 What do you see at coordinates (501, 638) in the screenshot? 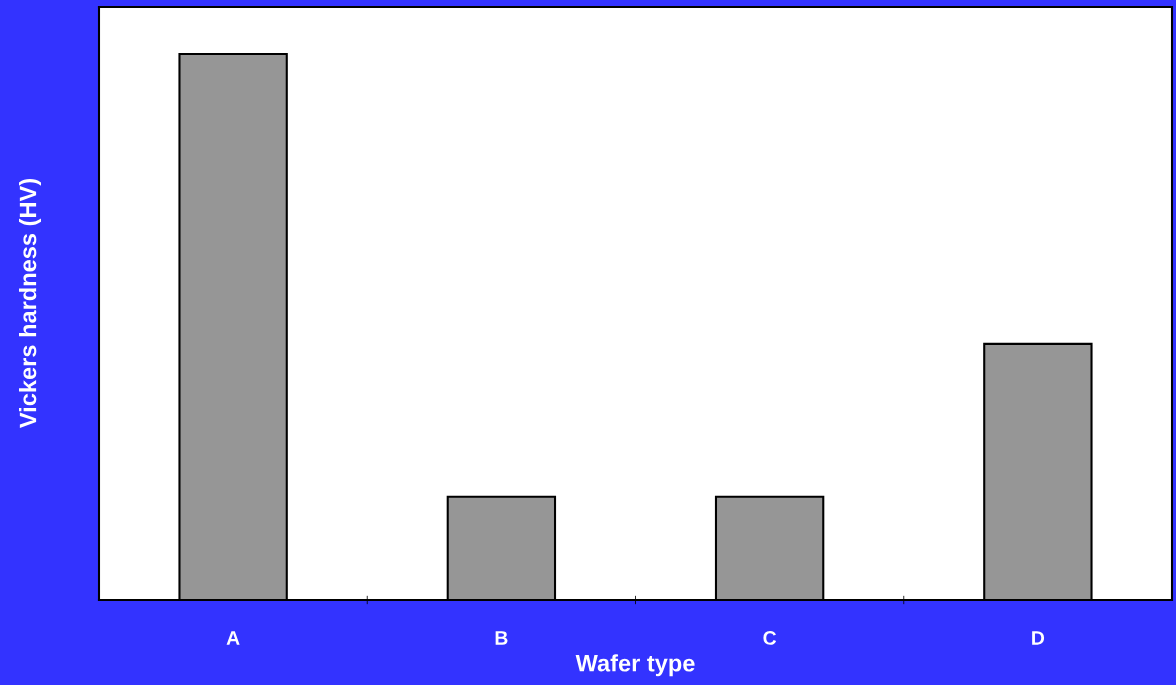
I see `x-tick-label: B` at bounding box center [501, 638].